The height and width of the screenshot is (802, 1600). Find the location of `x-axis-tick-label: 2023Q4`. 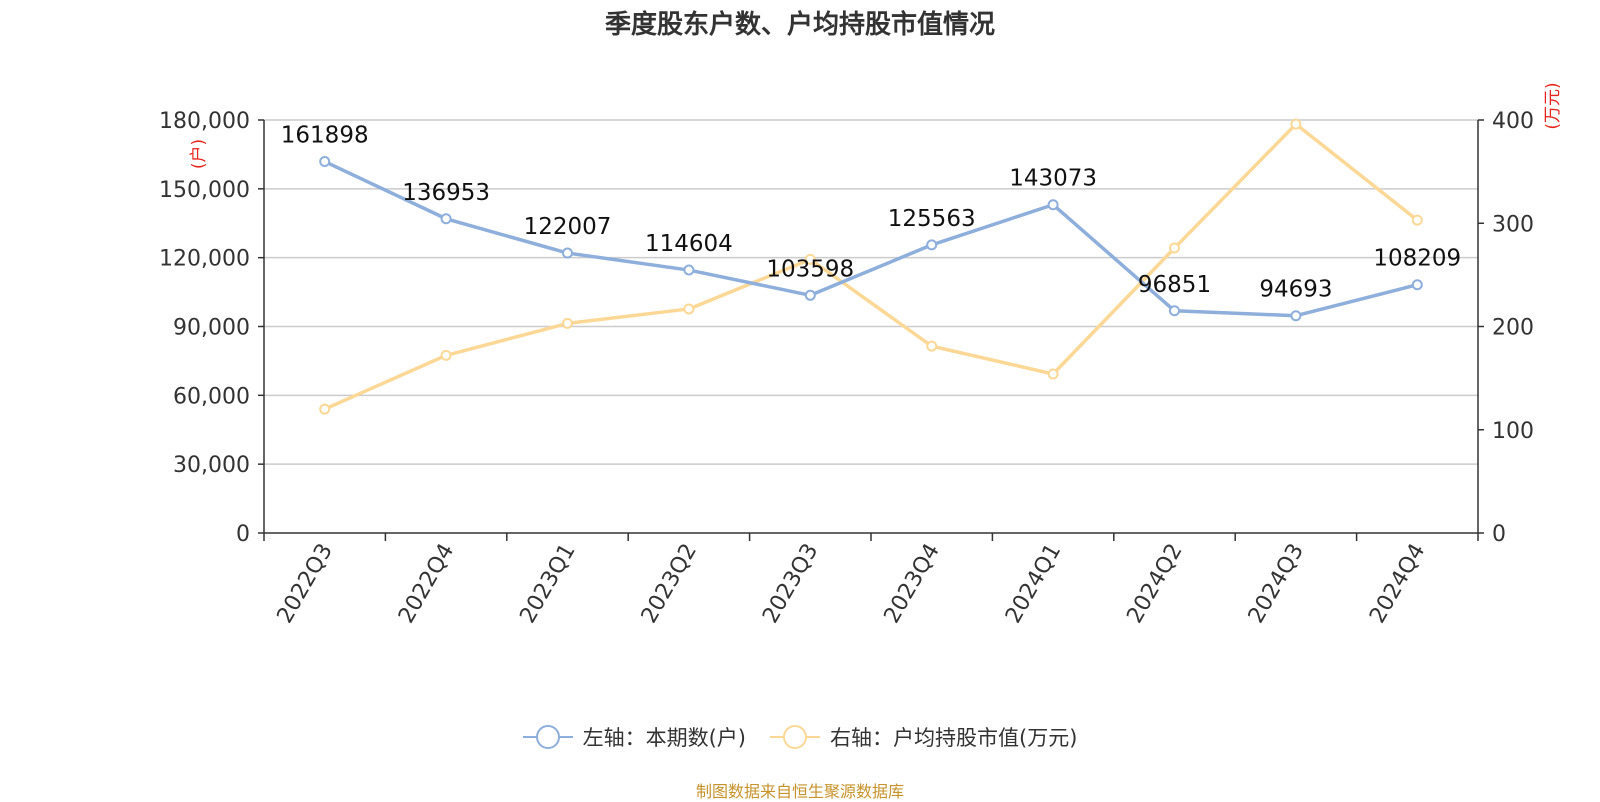

x-axis-tick-label: 2023Q4 is located at coordinates (912, 584).